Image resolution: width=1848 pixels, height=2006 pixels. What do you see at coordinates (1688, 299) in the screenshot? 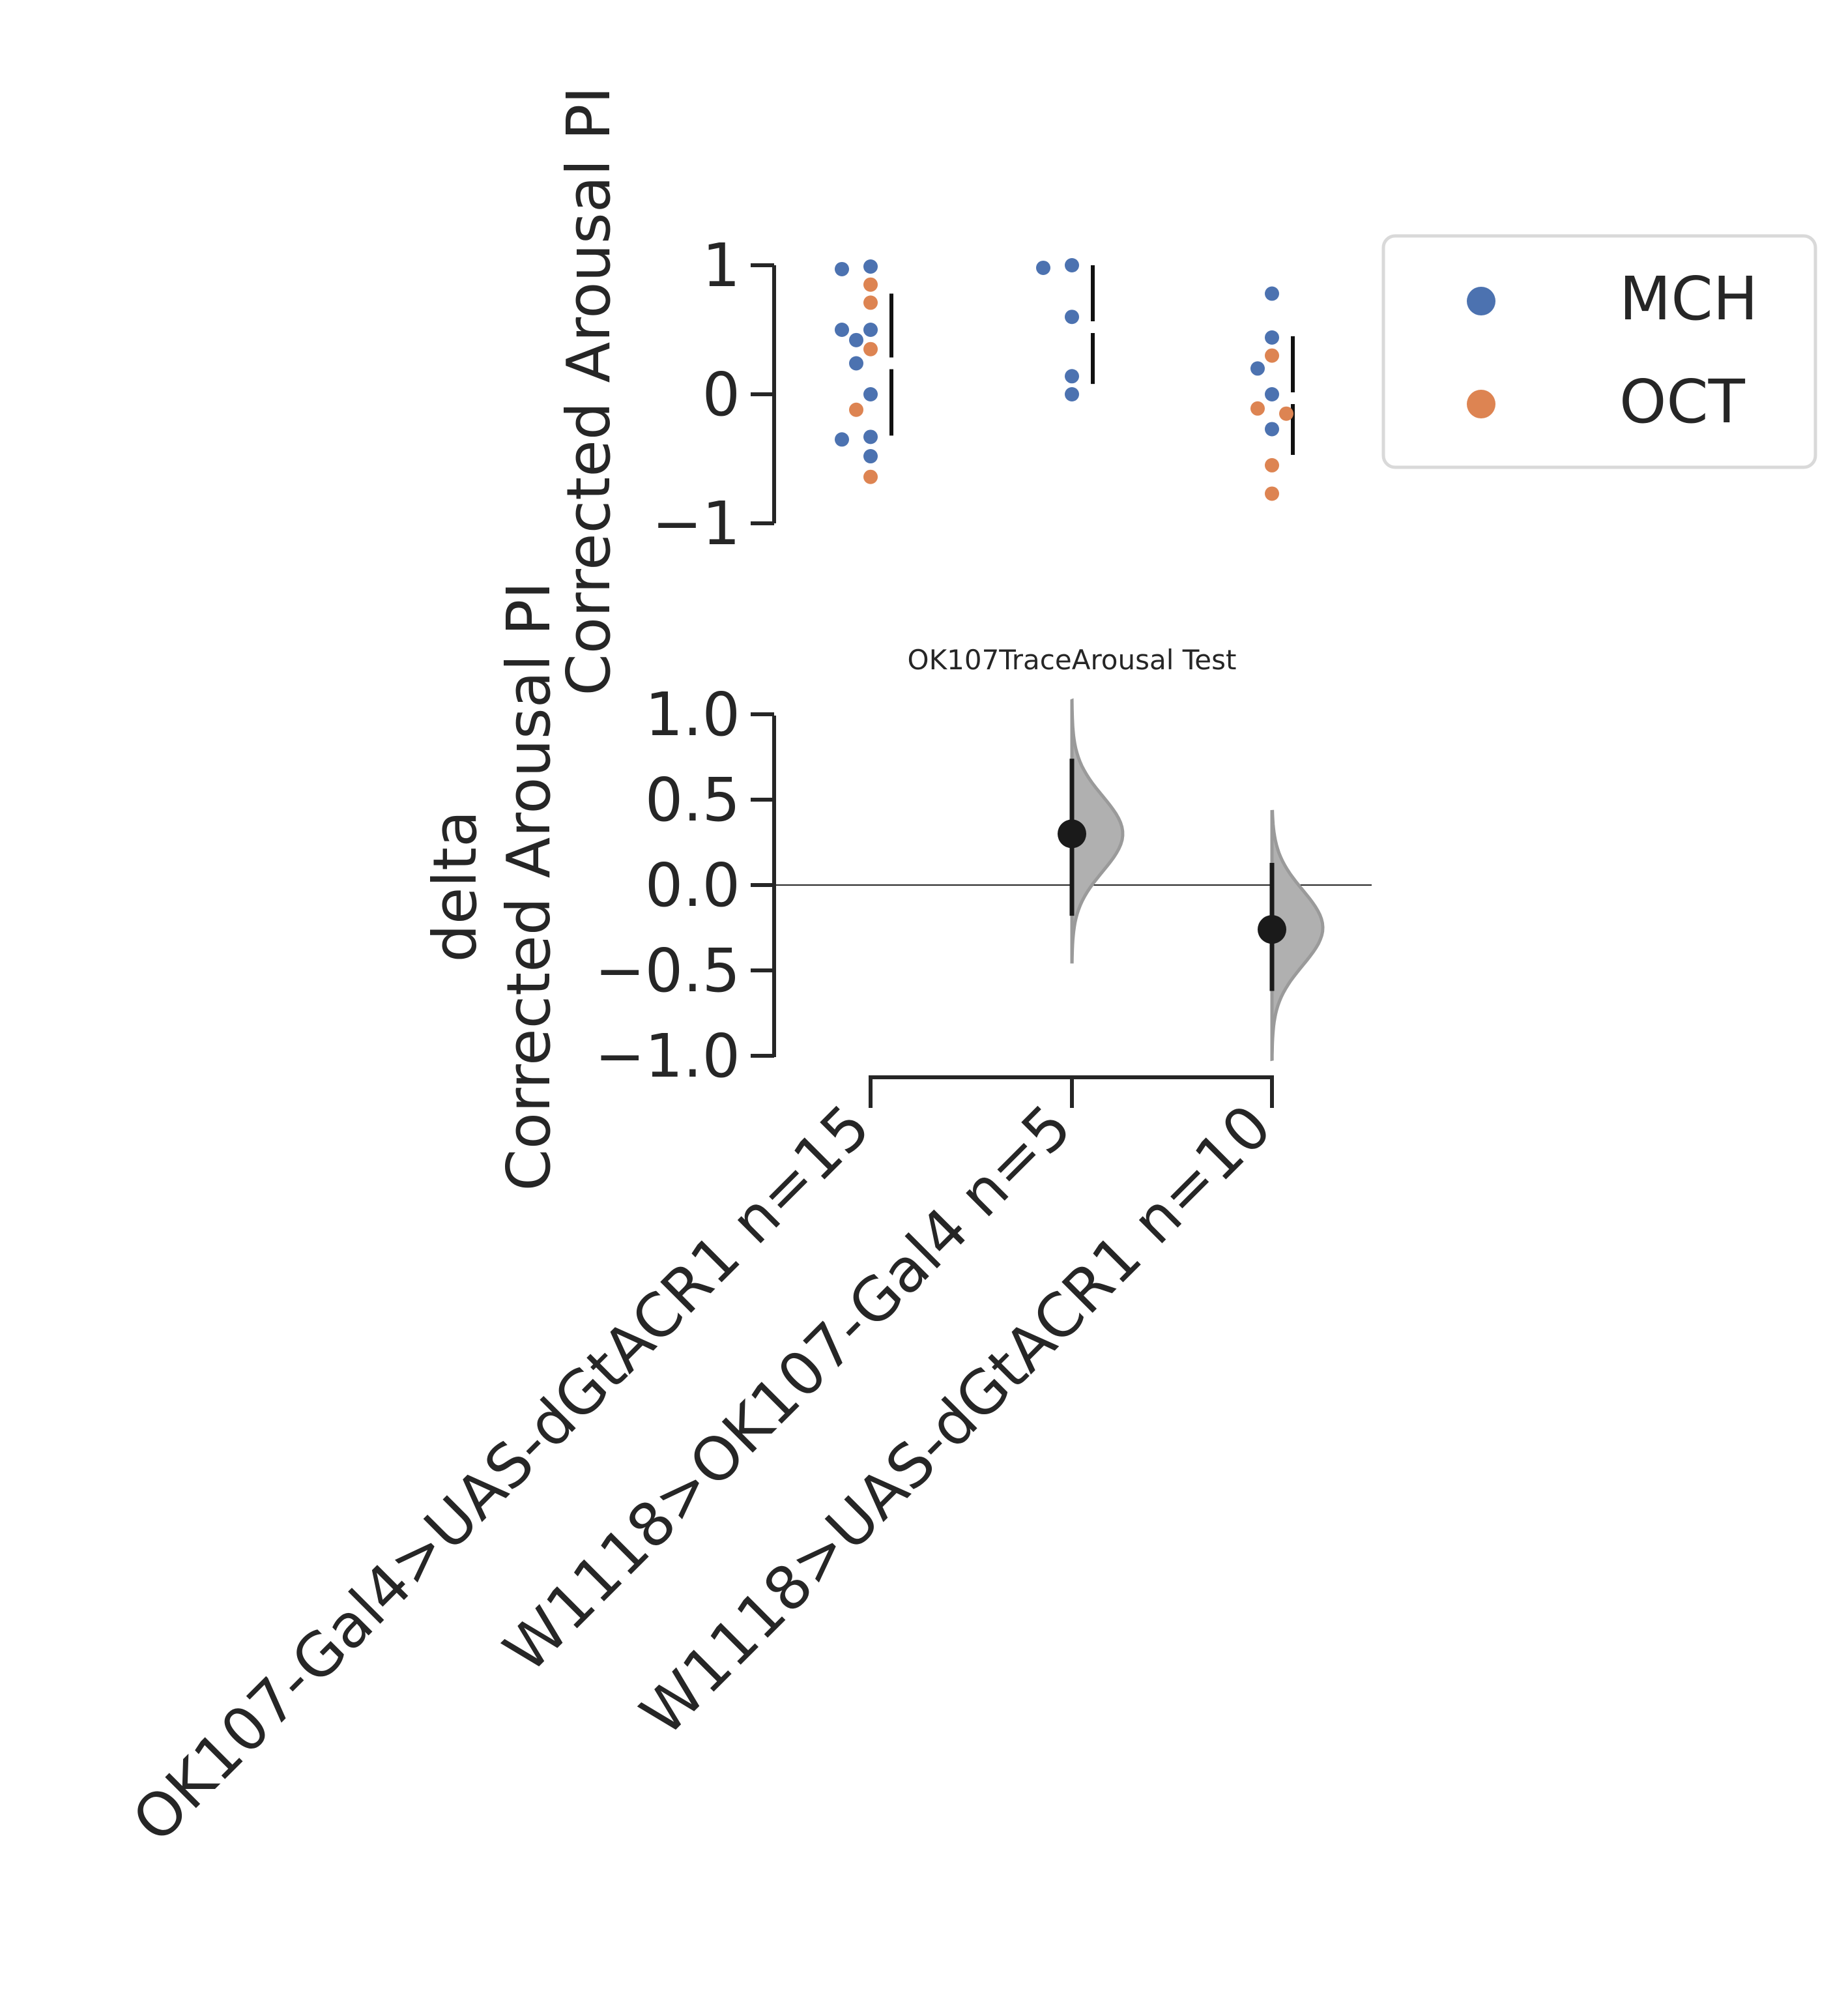
I see `legend-label-mch: MCH` at bounding box center [1688, 299].